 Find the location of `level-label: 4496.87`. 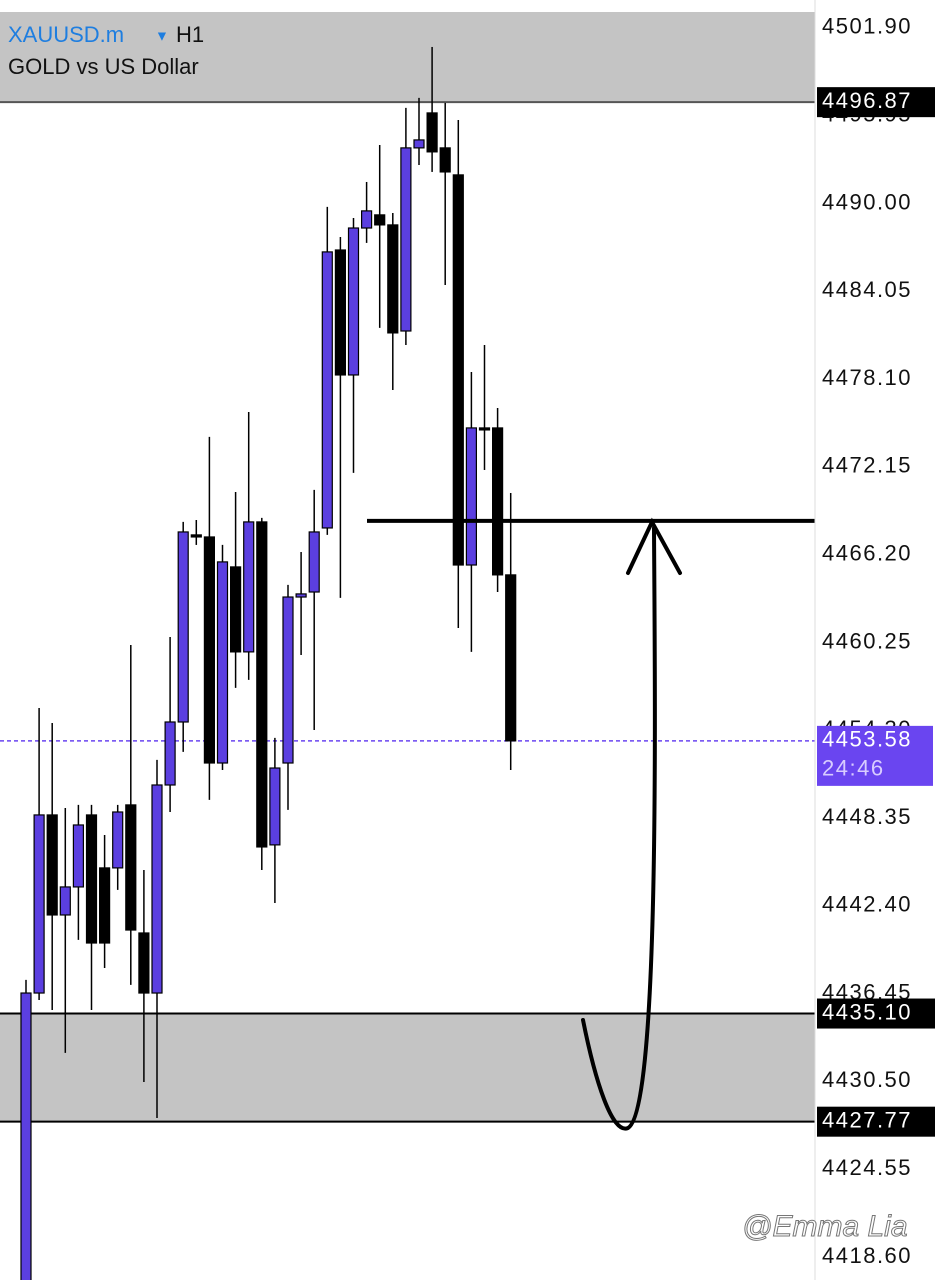

level-label: 4496.87 is located at coordinates (867, 100).